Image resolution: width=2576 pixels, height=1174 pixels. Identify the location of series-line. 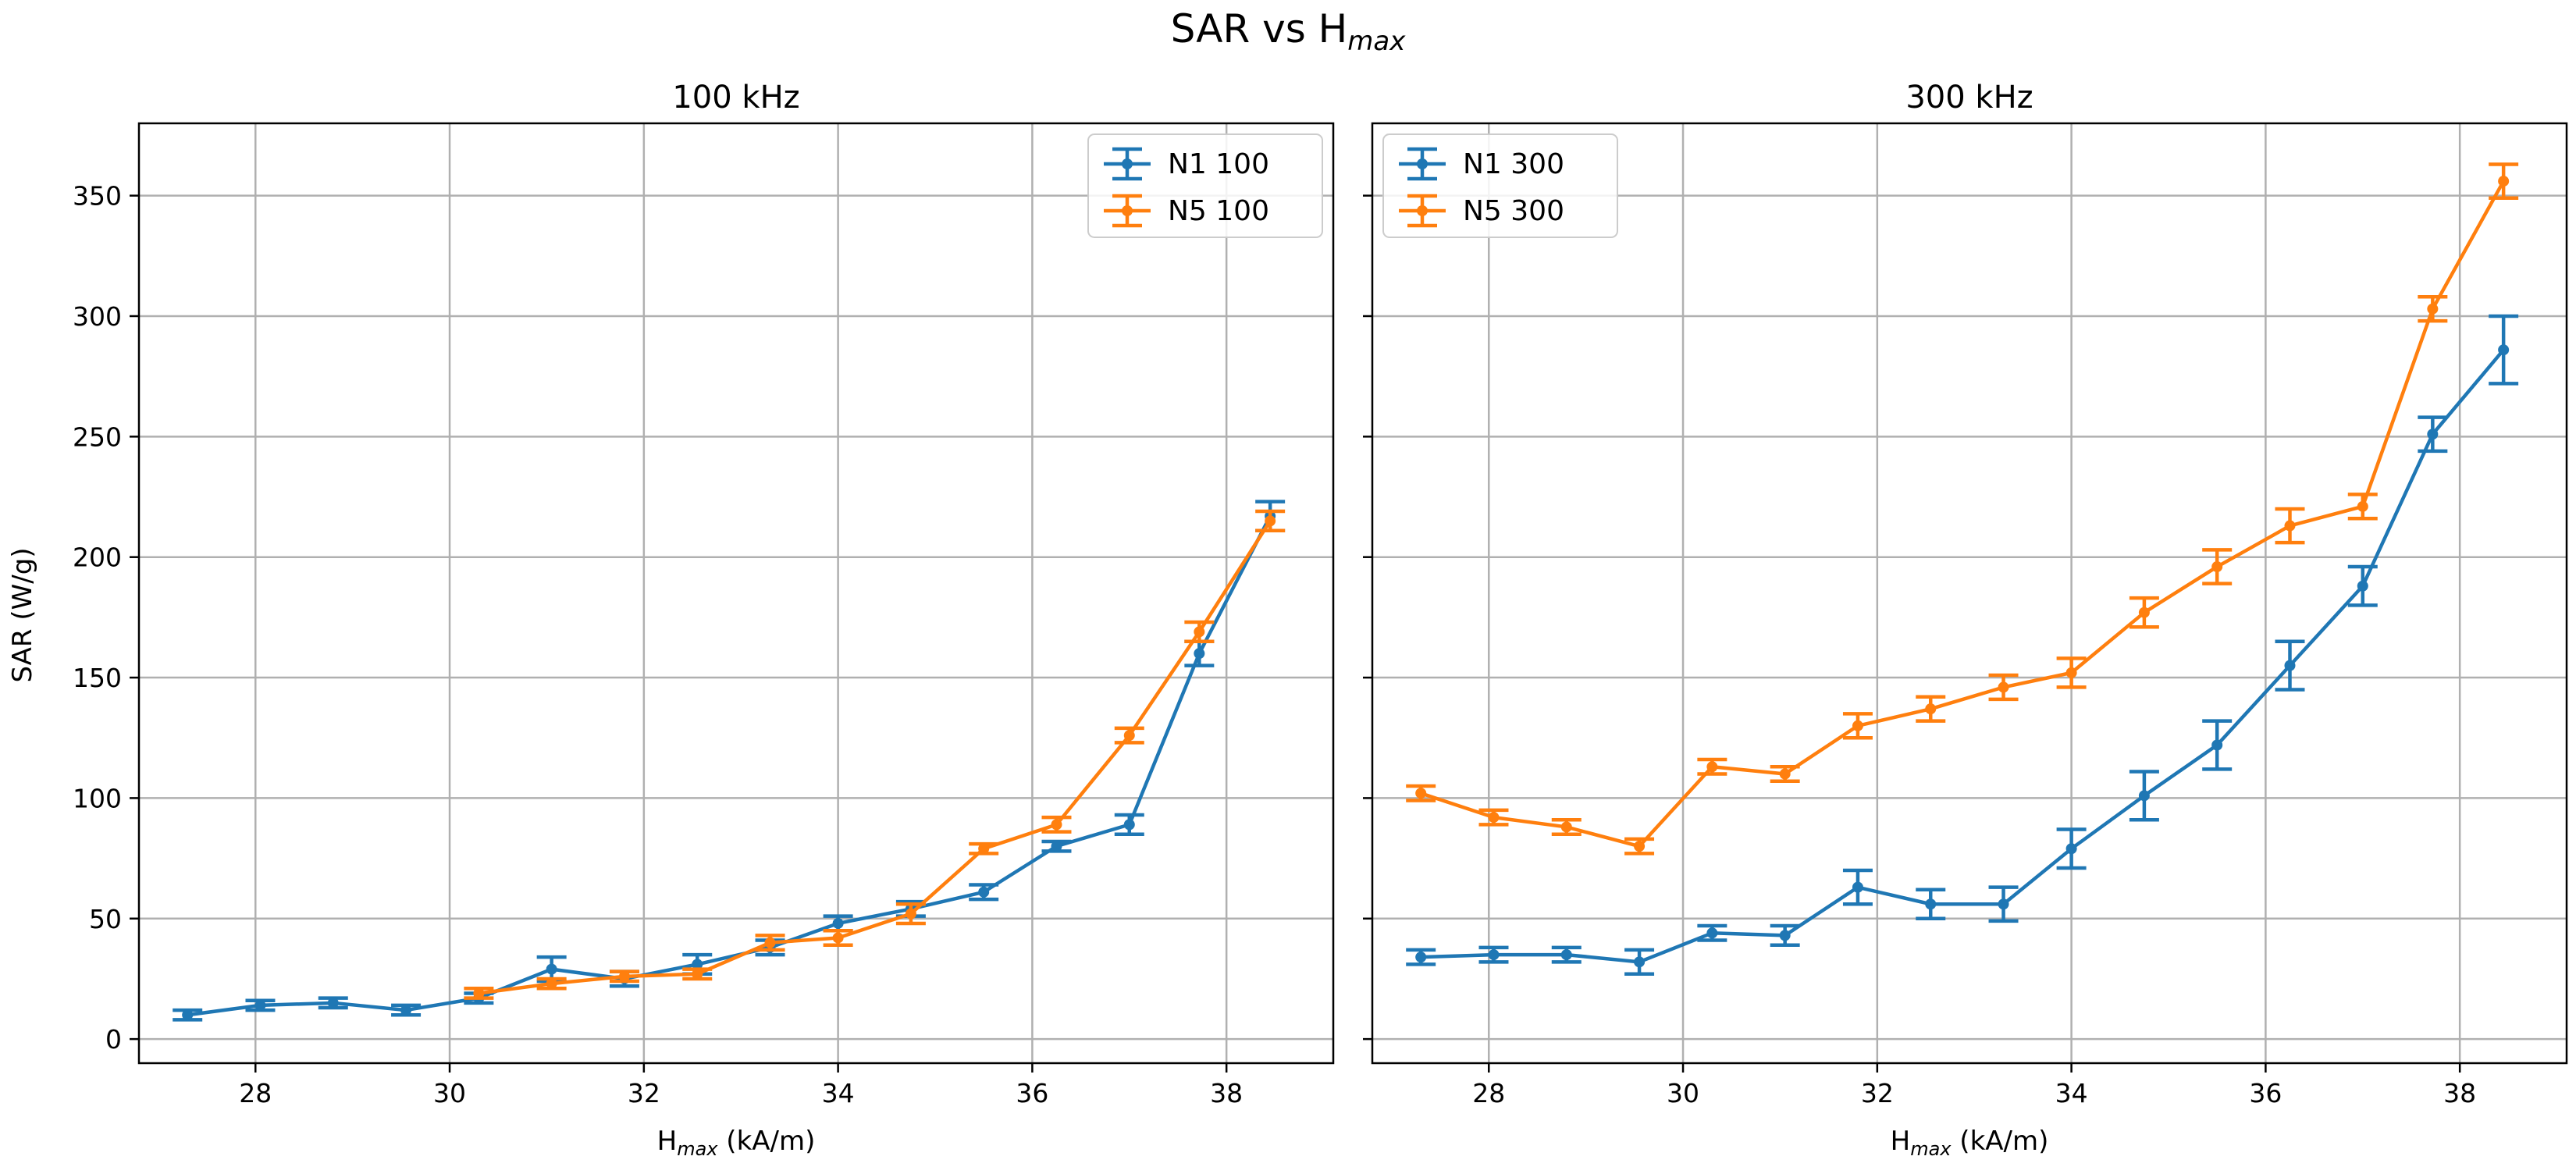
(875, 757).